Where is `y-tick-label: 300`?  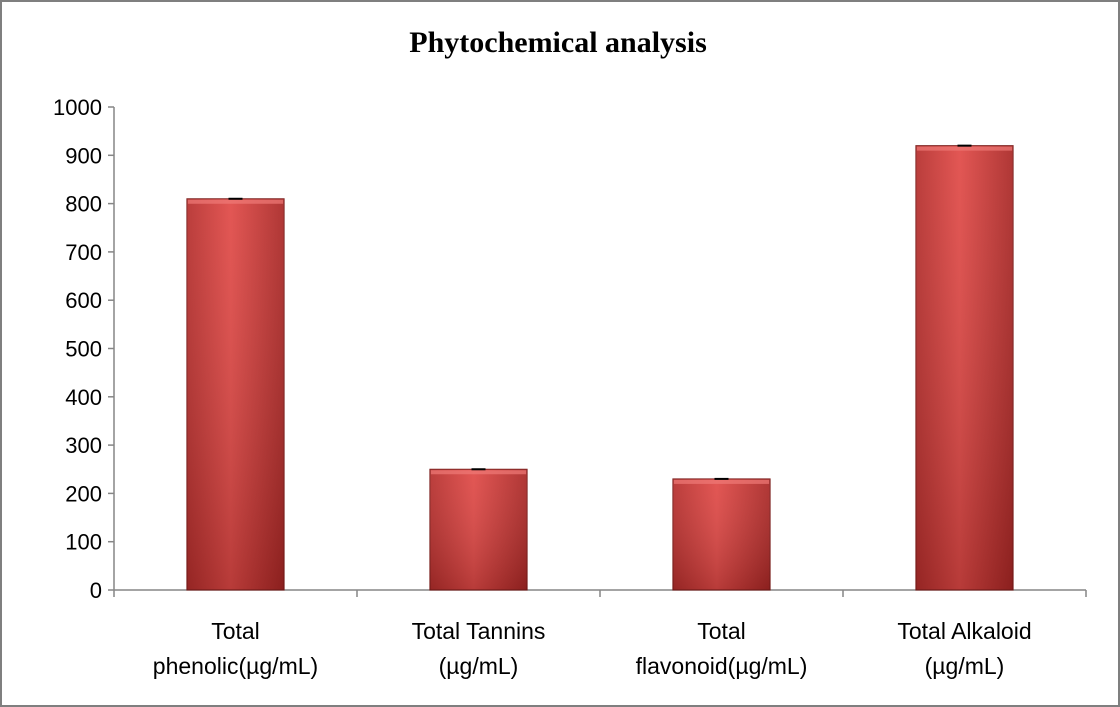 y-tick-label: 300 is located at coordinates (83, 445).